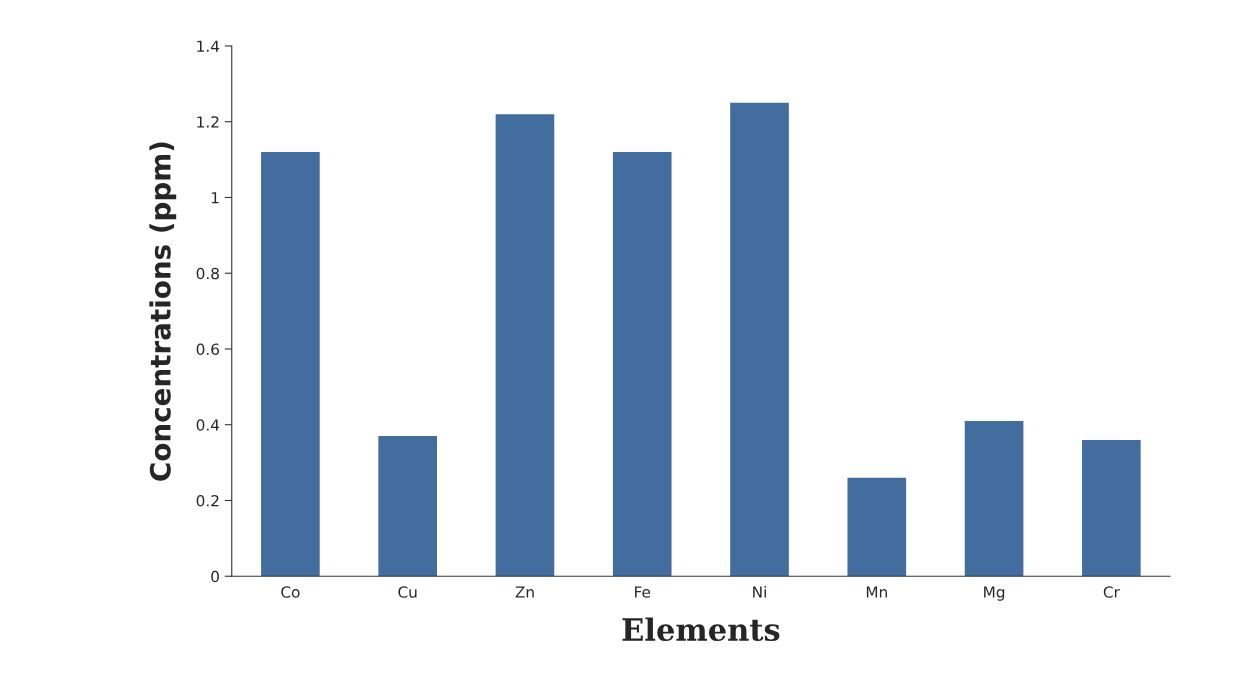  I want to click on x-tick-label: Mn, so click(876, 592).